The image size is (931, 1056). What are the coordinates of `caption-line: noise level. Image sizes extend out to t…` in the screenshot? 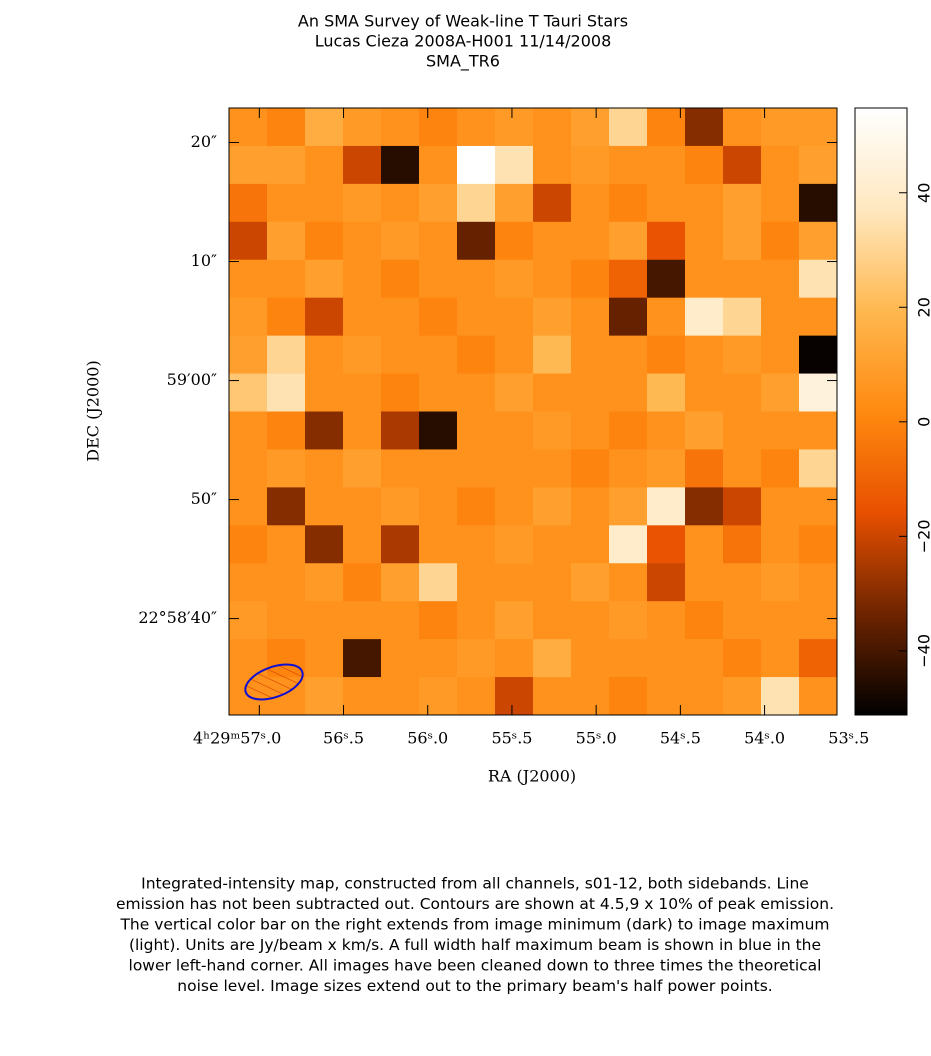 It's located at (474, 986).